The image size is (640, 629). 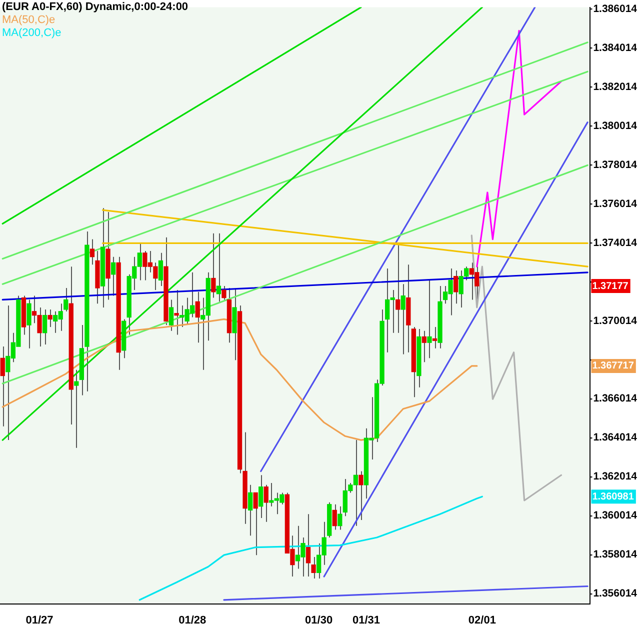 I want to click on y-tick-label: 1.358014, so click(x=615, y=554).